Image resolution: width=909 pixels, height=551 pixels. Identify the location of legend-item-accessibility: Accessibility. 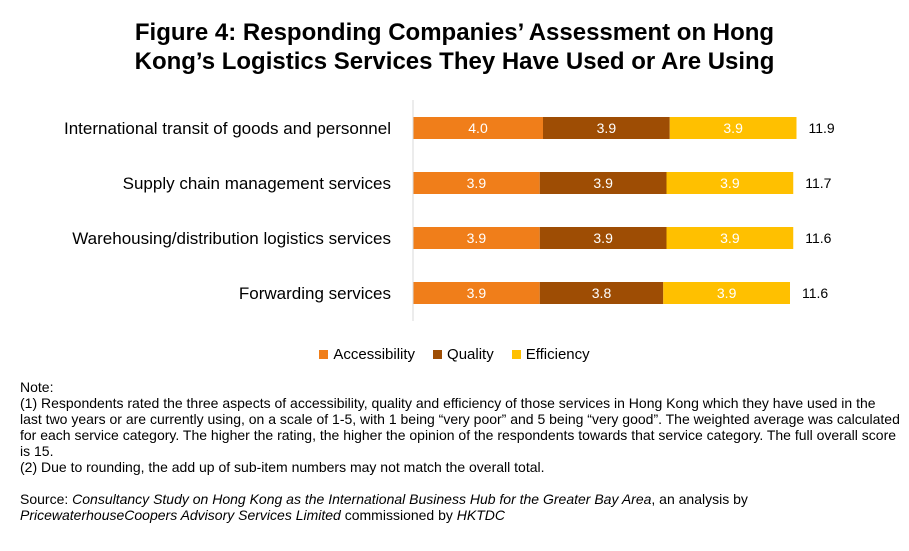
(367, 354).